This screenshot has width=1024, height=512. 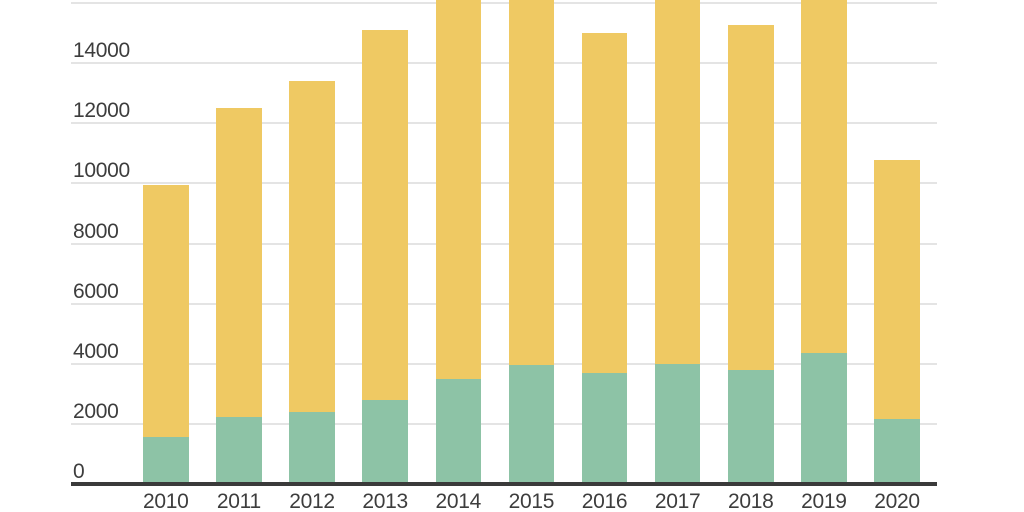 I want to click on bar-2011-yellow-segment, so click(x=239, y=263).